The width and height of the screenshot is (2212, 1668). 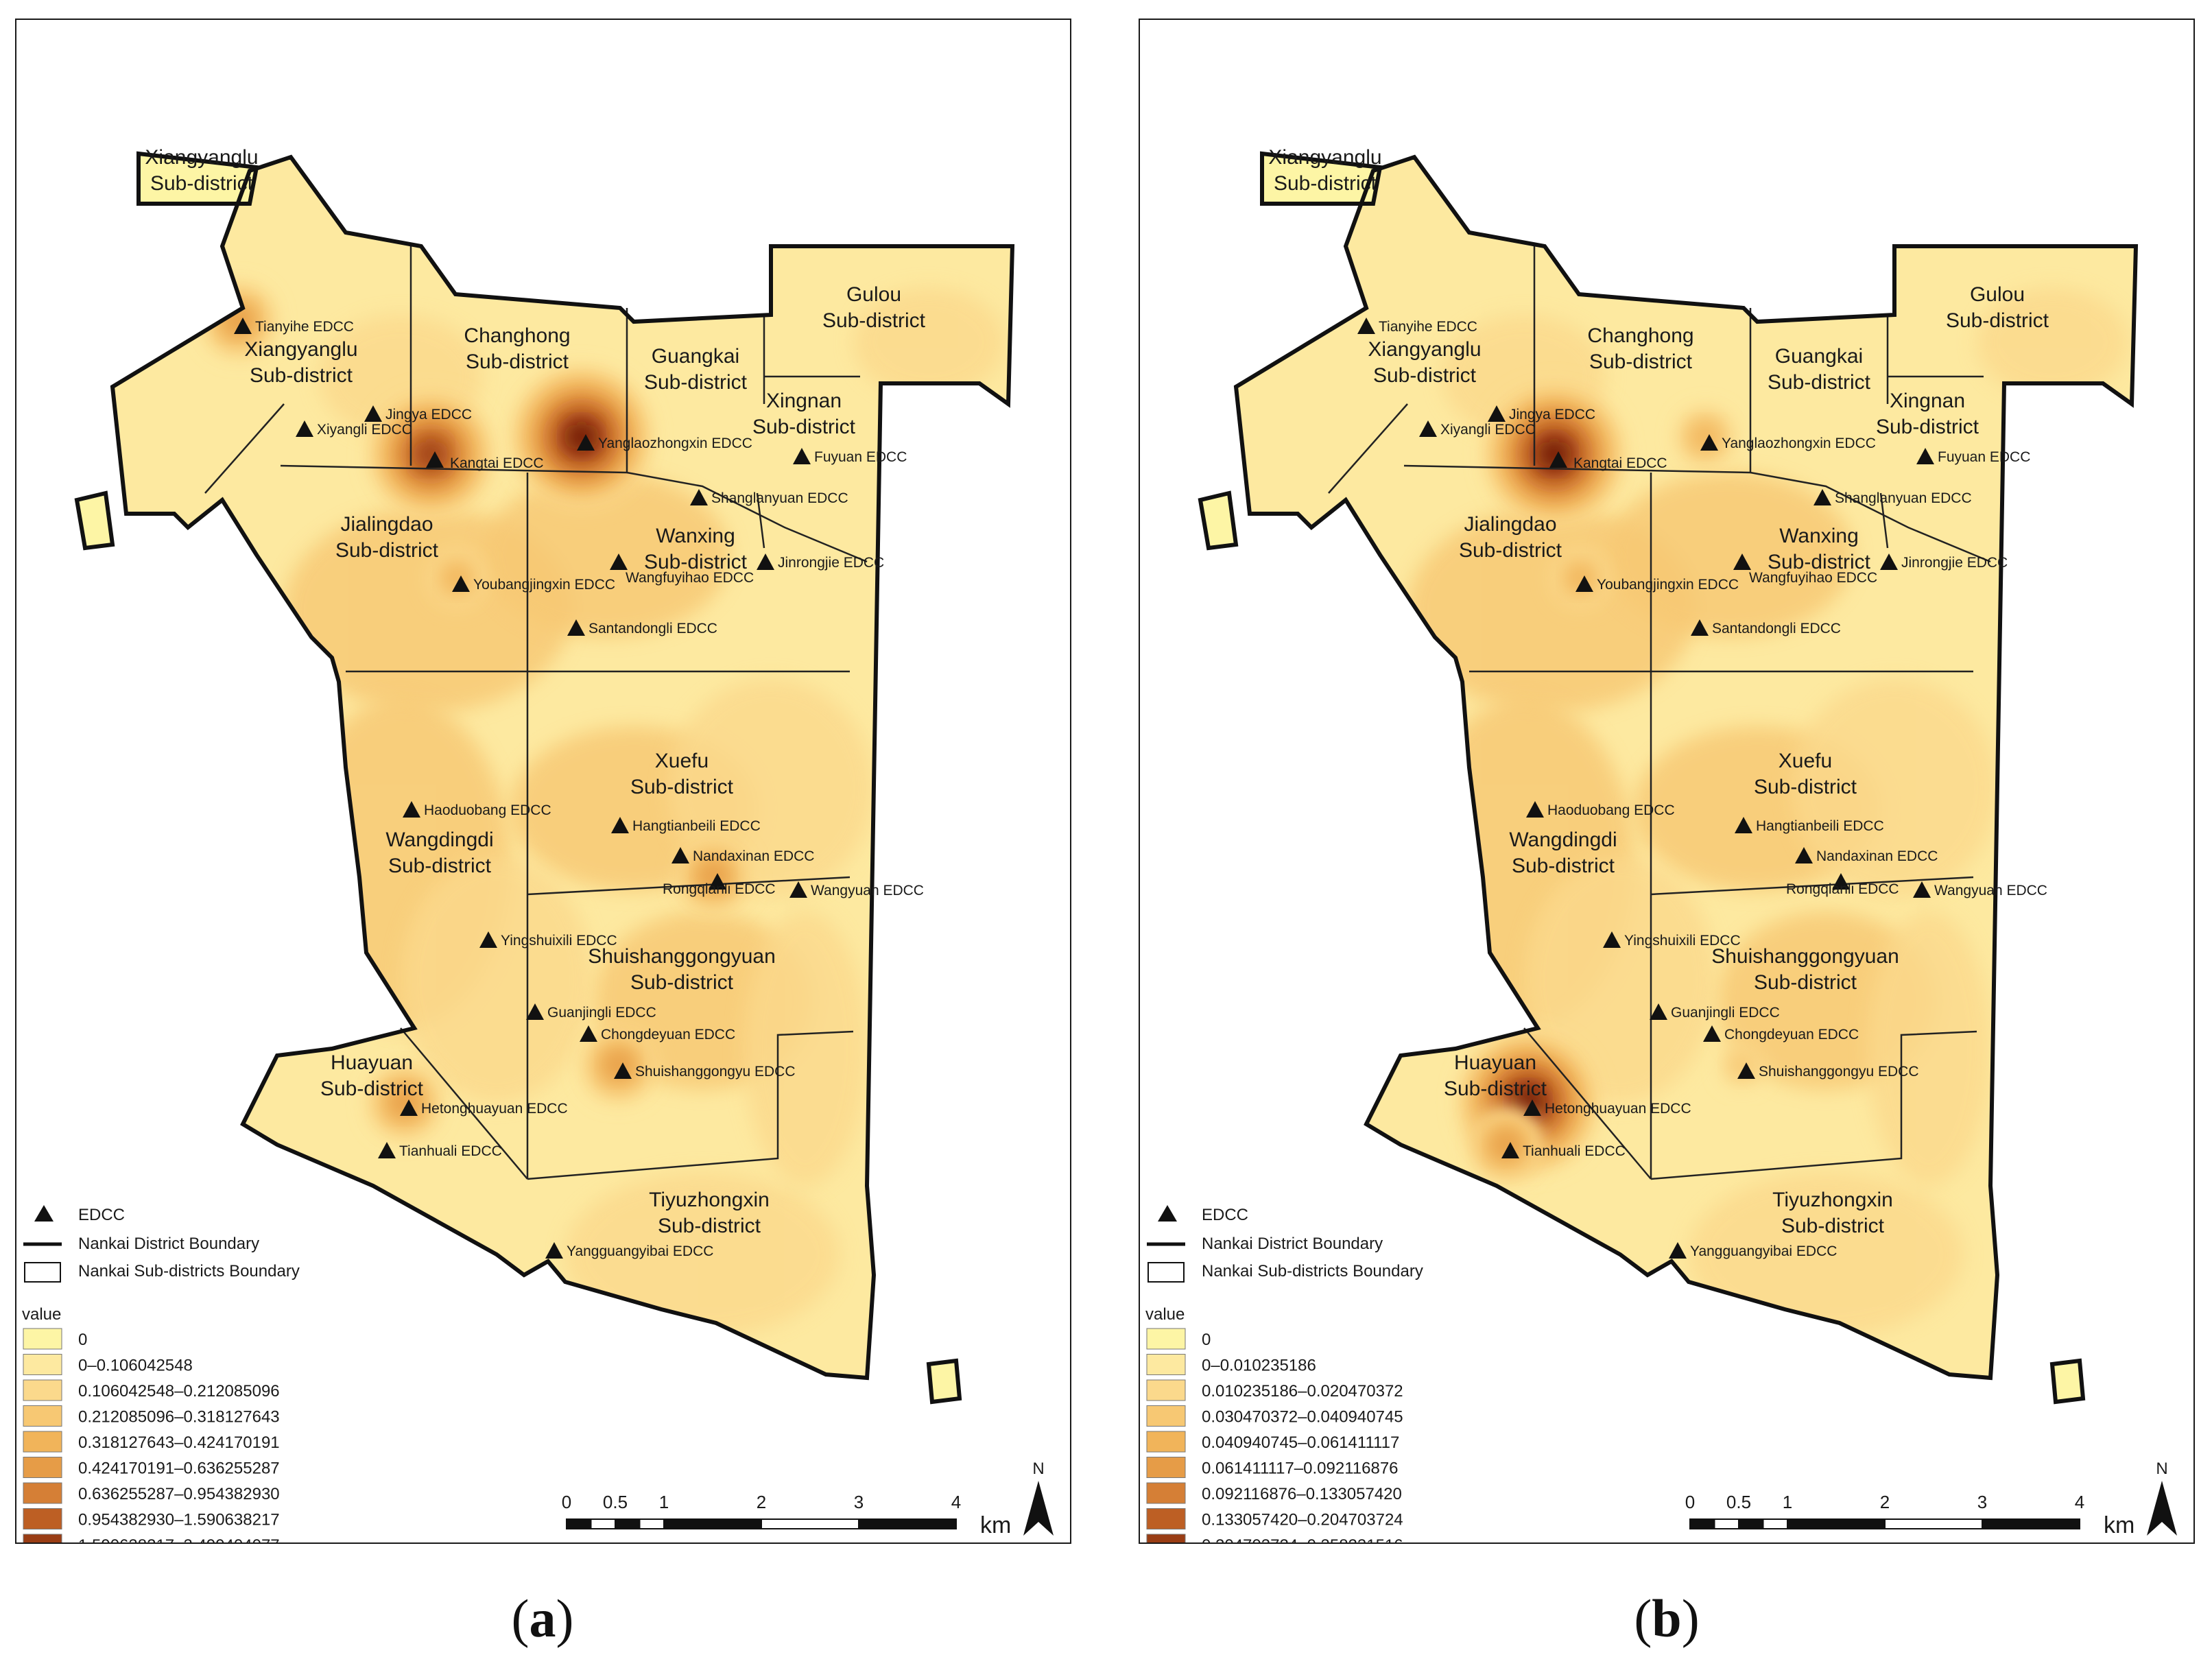 I want to click on scale-tick-label: 0.5, so click(x=615, y=1502).